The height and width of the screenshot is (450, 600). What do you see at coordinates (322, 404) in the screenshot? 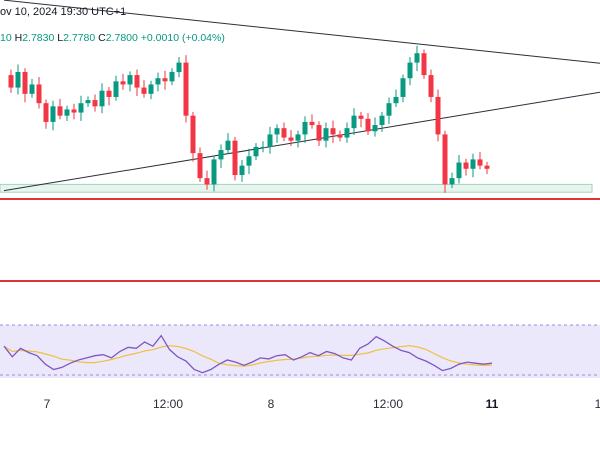
I see `x-axis: 7 12:00 8 12:00 11 1` at bounding box center [322, 404].